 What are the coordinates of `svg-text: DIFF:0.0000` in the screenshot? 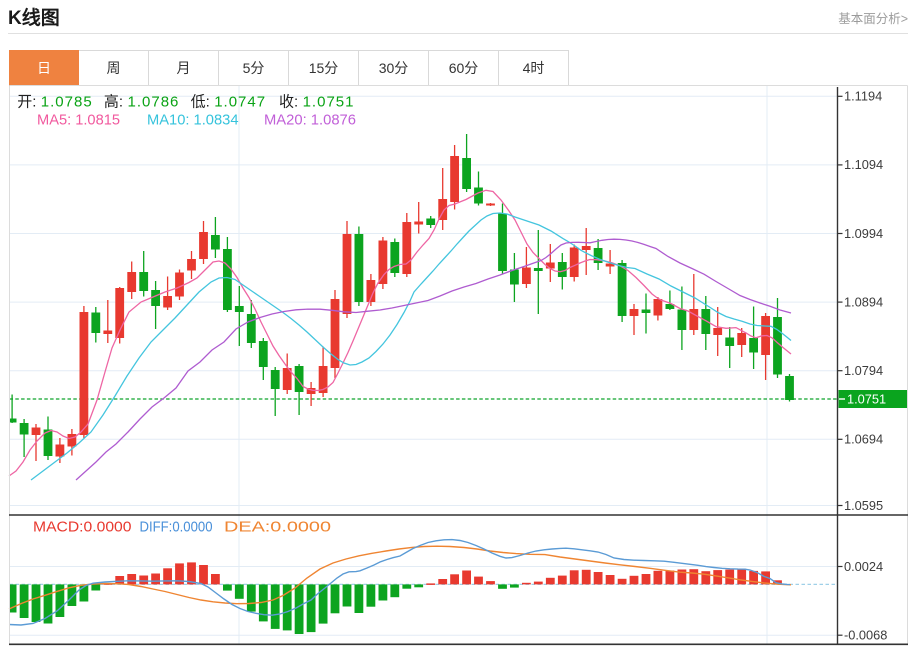 It's located at (176, 527).